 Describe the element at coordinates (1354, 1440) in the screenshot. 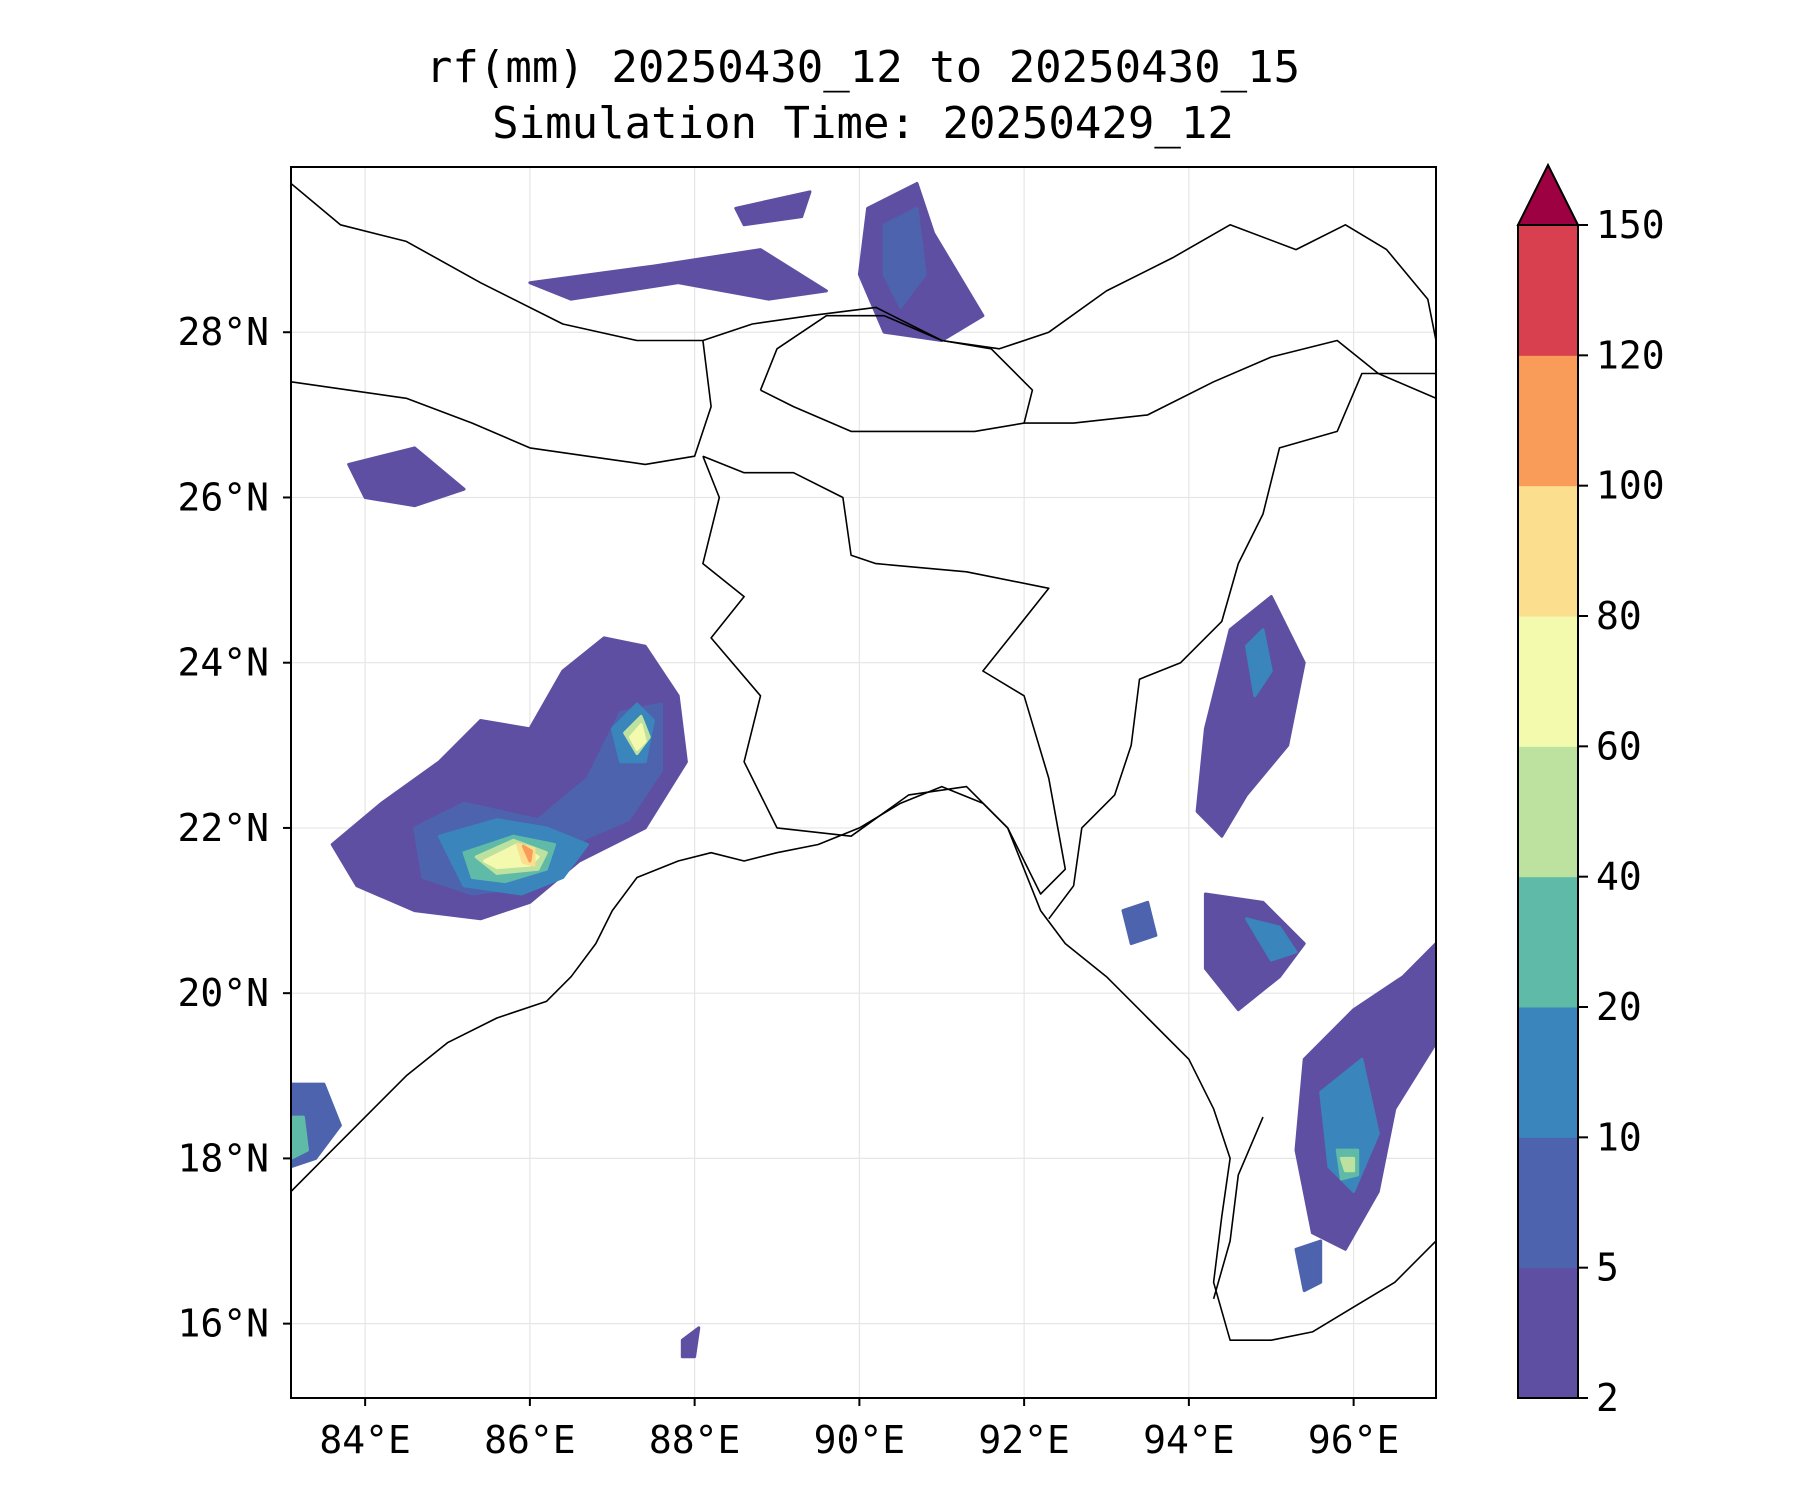

I see `lon-tick-label-6: 96°E` at that location.